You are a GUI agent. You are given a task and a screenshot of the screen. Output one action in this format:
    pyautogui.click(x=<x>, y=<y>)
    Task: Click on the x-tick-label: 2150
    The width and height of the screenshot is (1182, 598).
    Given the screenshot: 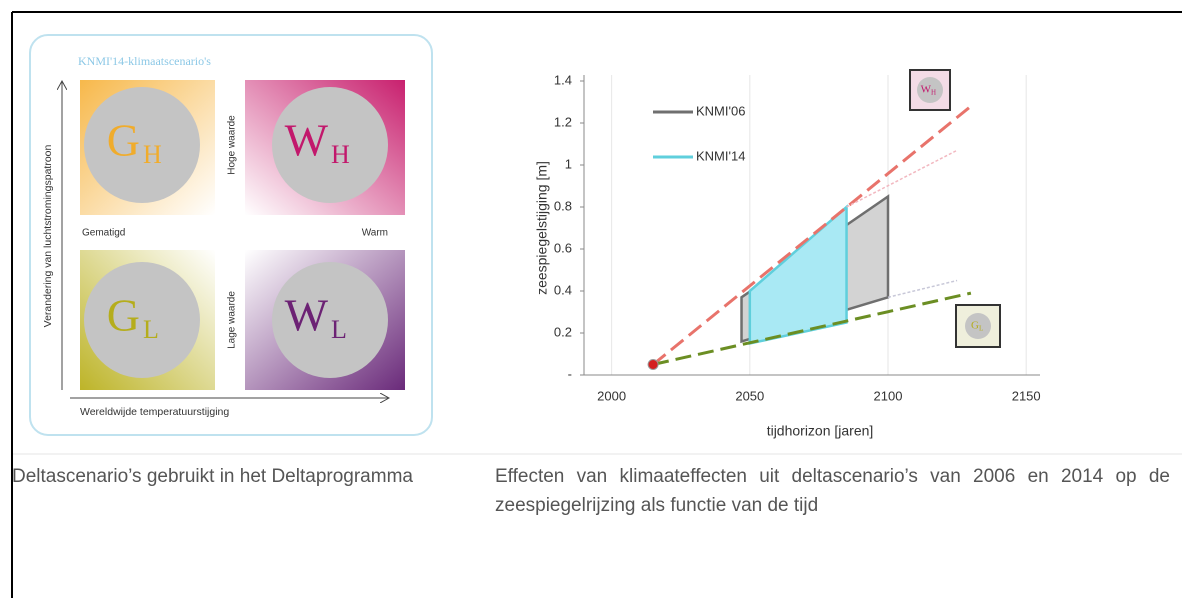 What is the action you would take?
    pyautogui.click(x=1026, y=395)
    